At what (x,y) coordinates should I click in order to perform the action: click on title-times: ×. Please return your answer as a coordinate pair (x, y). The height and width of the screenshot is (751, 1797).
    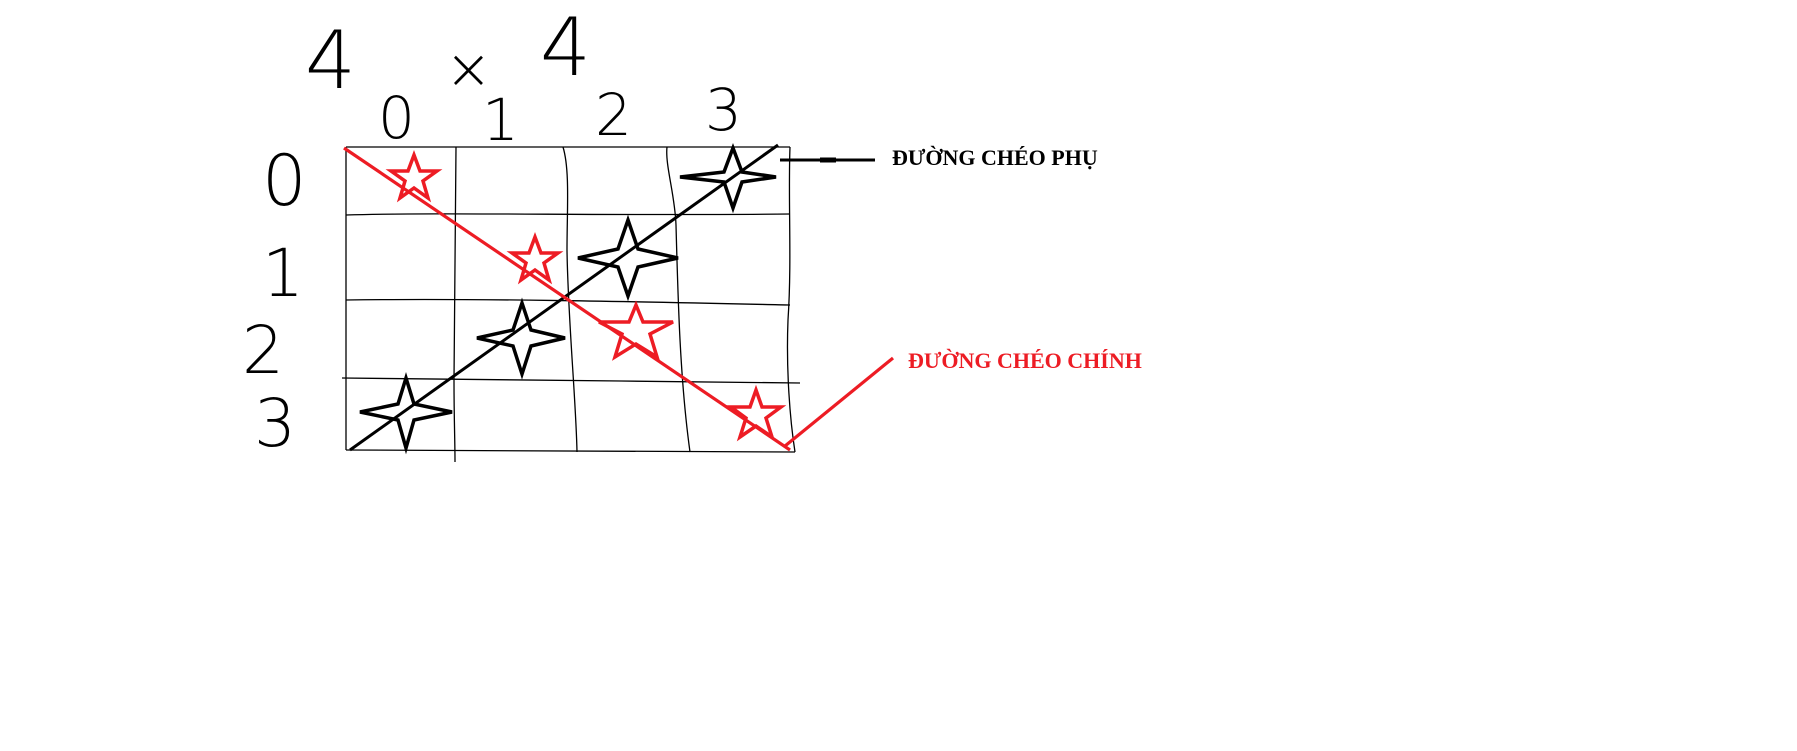
    Looking at the image, I should click on (468, 69).